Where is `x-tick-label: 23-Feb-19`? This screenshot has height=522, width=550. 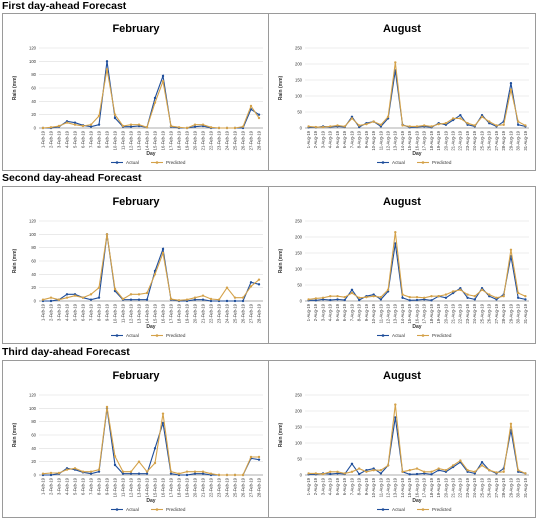
x-tick-label: 23-Feb-19 is located at coordinates (218, 140).